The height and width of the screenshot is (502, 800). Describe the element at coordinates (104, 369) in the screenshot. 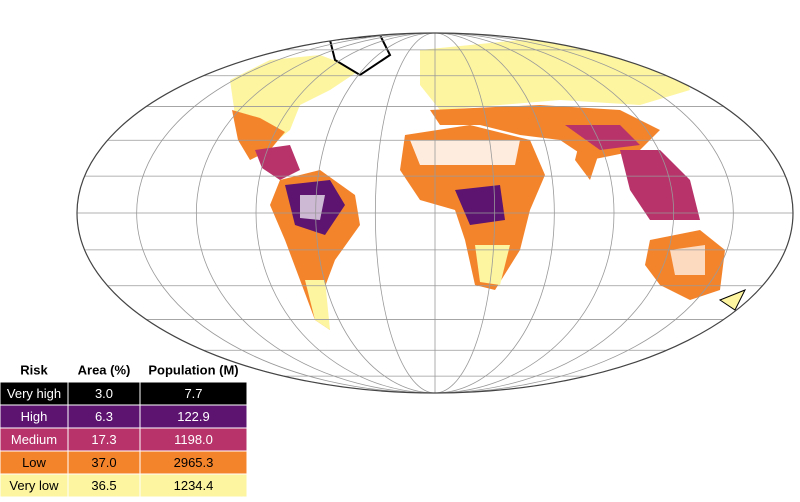

I see `table-header: Area (%)` at that location.